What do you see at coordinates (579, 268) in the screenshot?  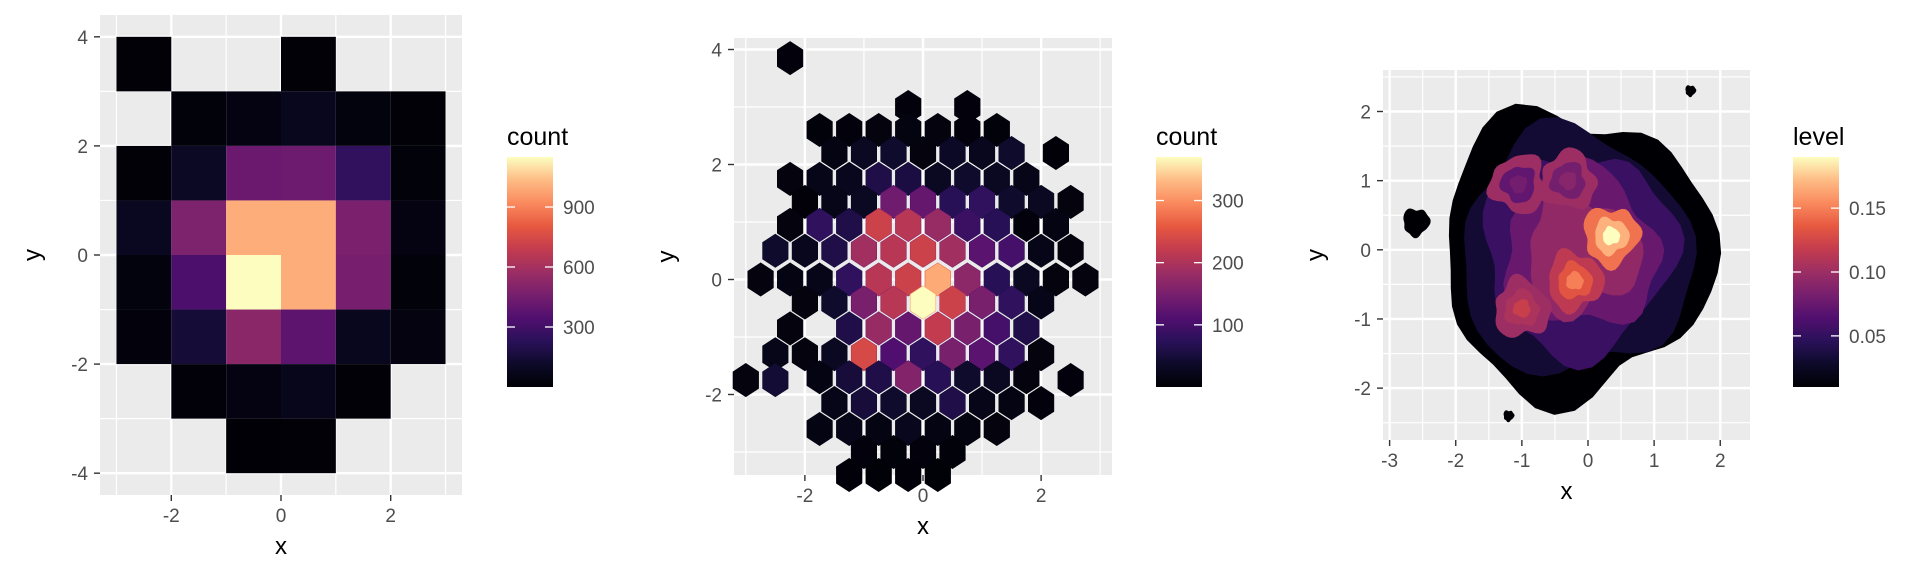 I see `legend-tick-label: 600` at bounding box center [579, 268].